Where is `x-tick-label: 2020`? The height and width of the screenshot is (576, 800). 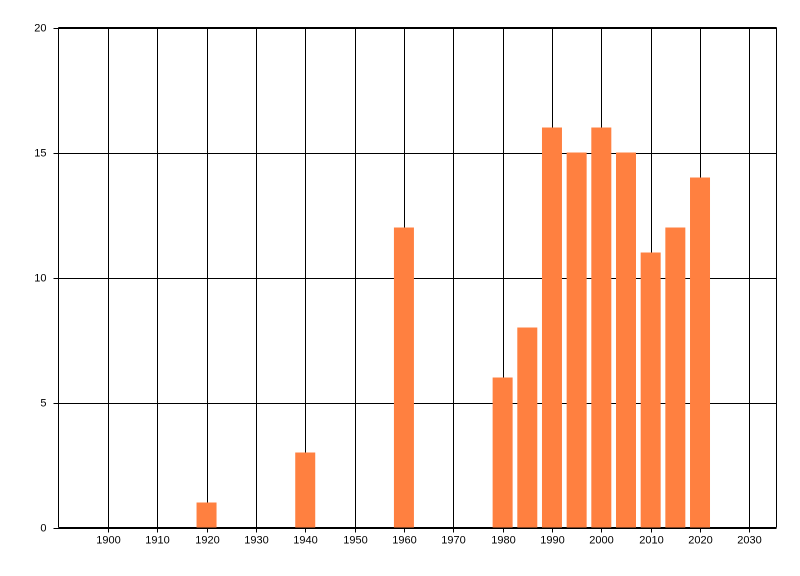
x-tick-label: 2020 is located at coordinates (700, 540).